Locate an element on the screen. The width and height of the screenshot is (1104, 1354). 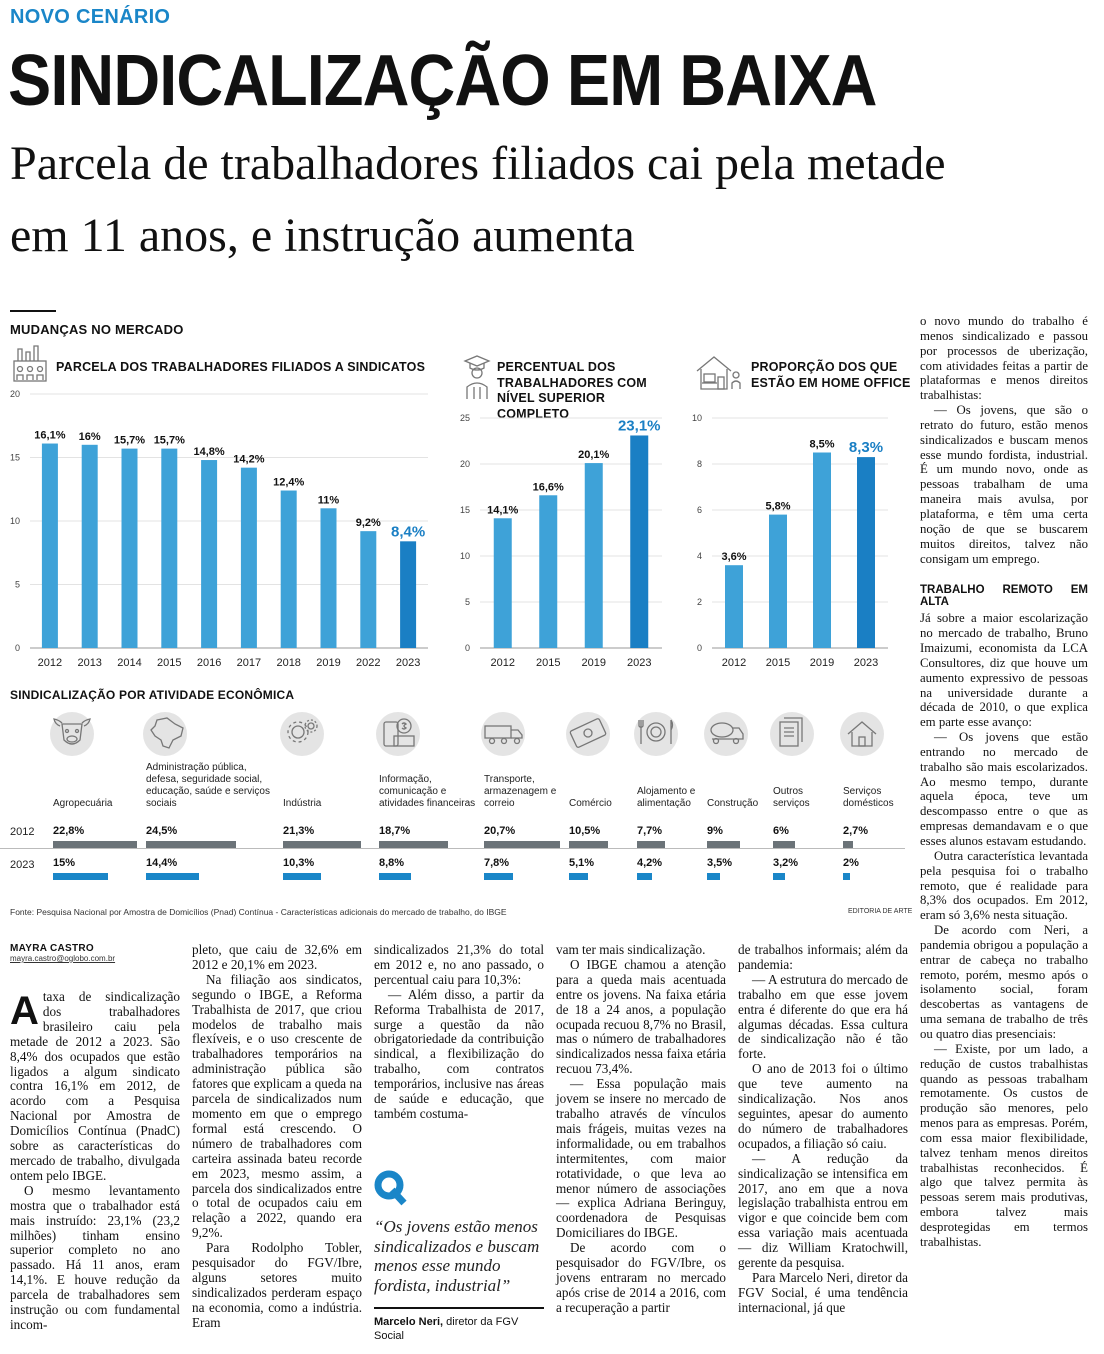
home-icon is located at coordinates (862, 734).